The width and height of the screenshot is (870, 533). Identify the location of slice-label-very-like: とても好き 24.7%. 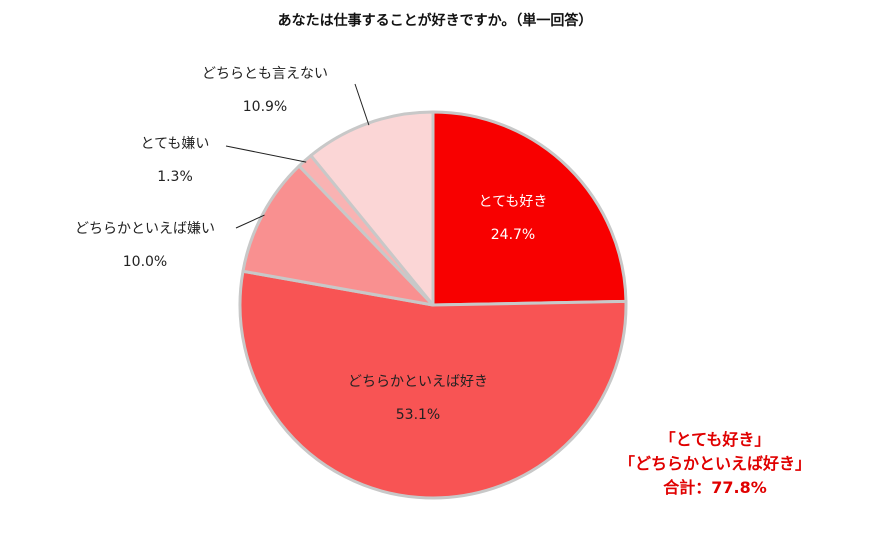
(513, 218).